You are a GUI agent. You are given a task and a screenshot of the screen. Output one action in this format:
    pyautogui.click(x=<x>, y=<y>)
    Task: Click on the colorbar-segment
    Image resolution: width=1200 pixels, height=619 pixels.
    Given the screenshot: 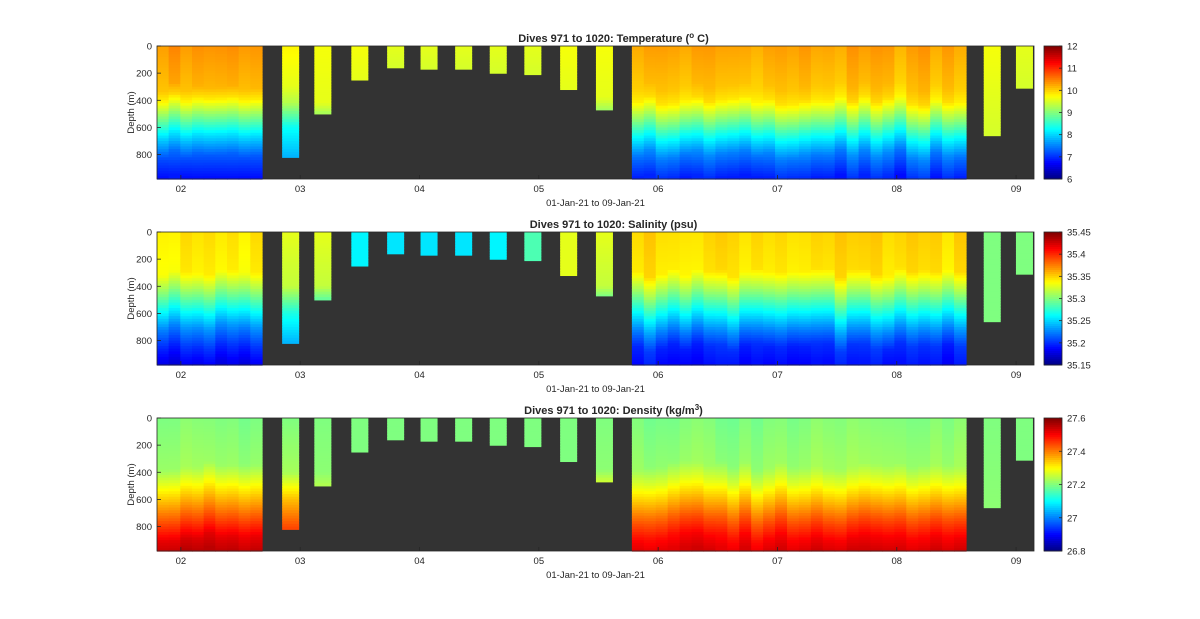 What is the action you would take?
    pyautogui.click(x=1053, y=147)
    